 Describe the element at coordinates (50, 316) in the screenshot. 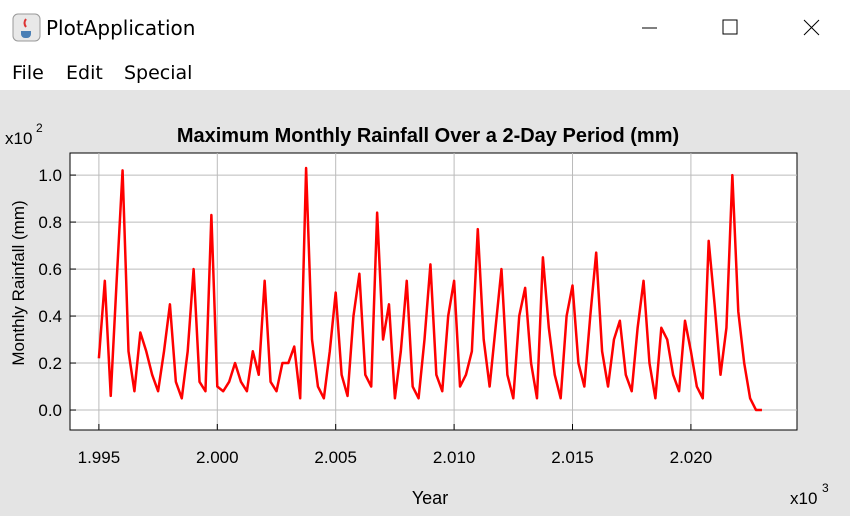

I see `y-tick-label: 0.4` at that location.